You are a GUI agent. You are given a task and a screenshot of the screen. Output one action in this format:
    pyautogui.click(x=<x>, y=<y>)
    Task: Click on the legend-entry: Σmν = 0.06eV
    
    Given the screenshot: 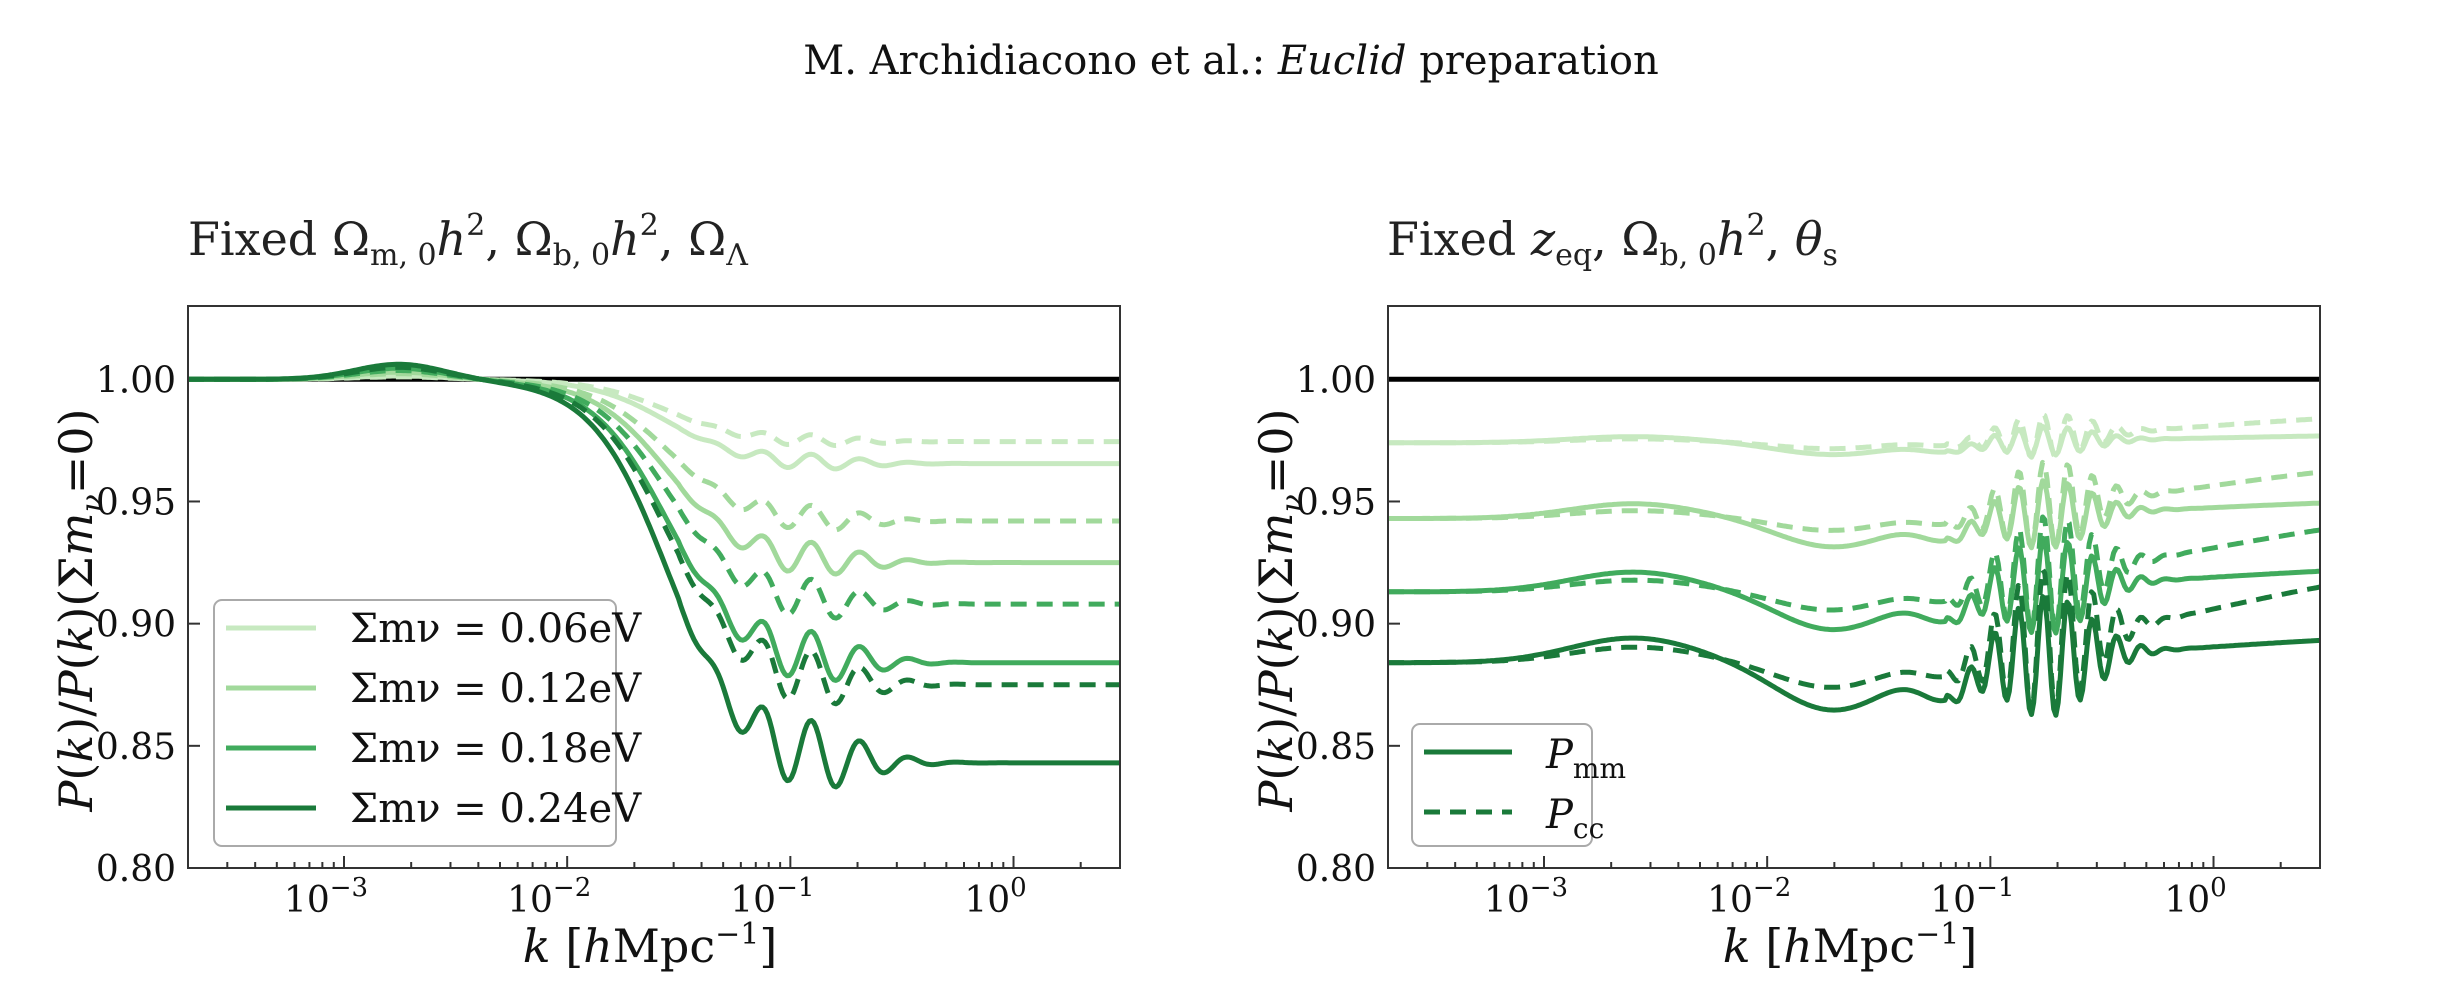 What is the action you would take?
    pyautogui.click(x=434, y=629)
    